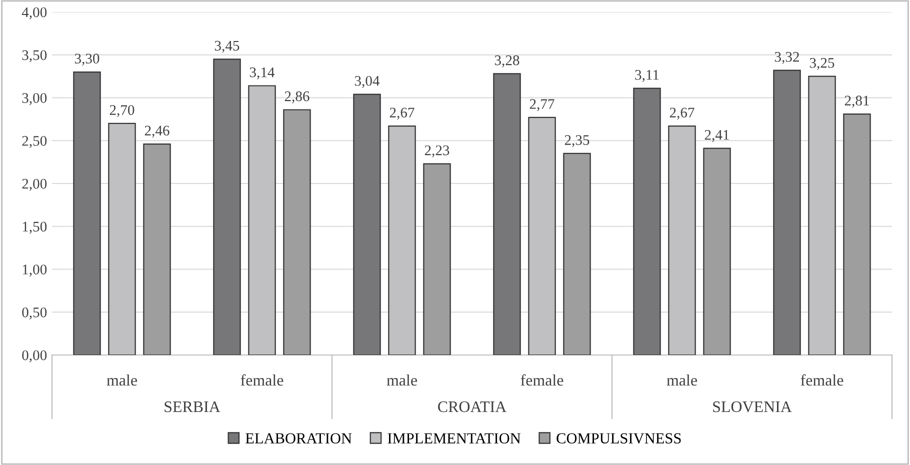 The width and height of the screenshot is (910, 465). Describe the element at coordinates (577, 141) in the screenshot. I see `data-label: 2,35` at that location.